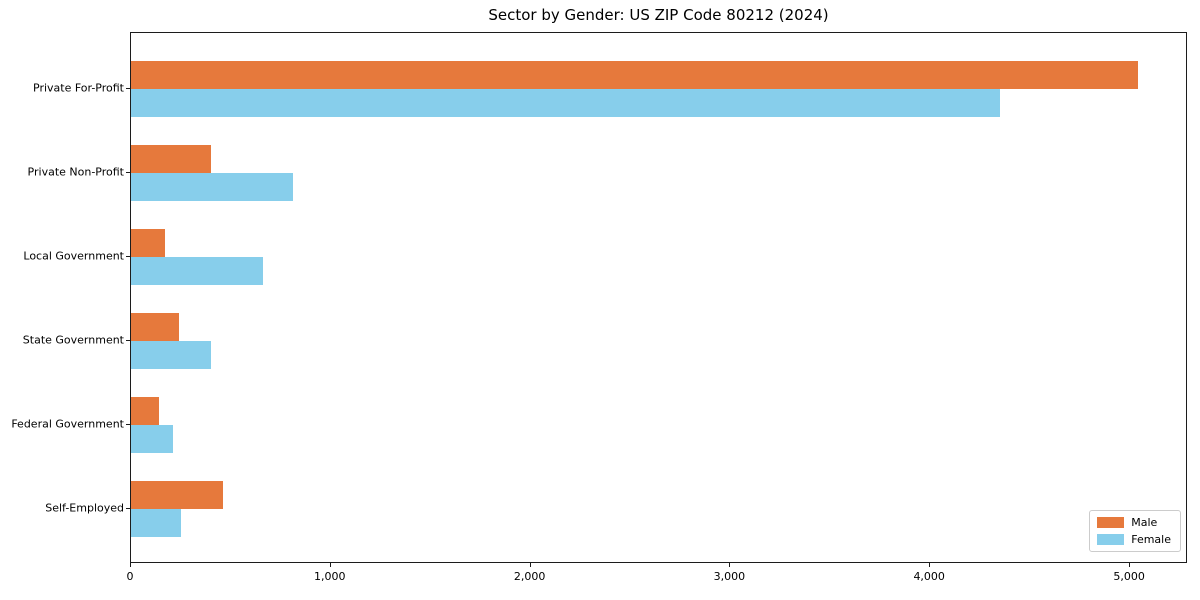 Image resolution: width=1200 pixels, height=600 pixels. I want to click on bar-male-local-government, so click(148, 243).